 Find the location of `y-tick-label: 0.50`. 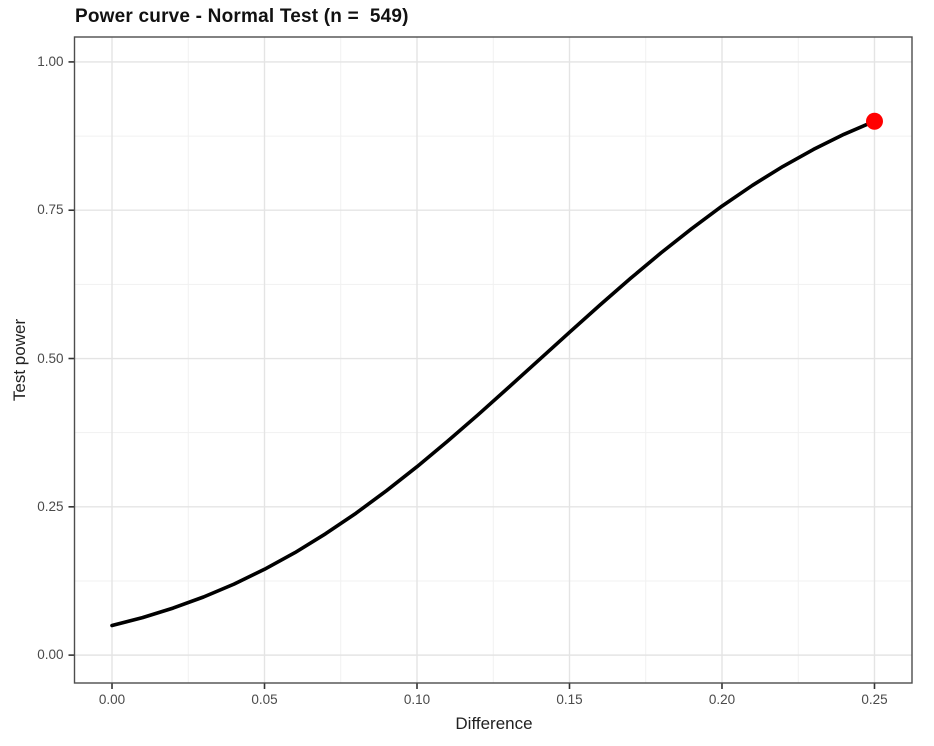

y-tick-label: 0.50 is located at coordinates (50, 358).